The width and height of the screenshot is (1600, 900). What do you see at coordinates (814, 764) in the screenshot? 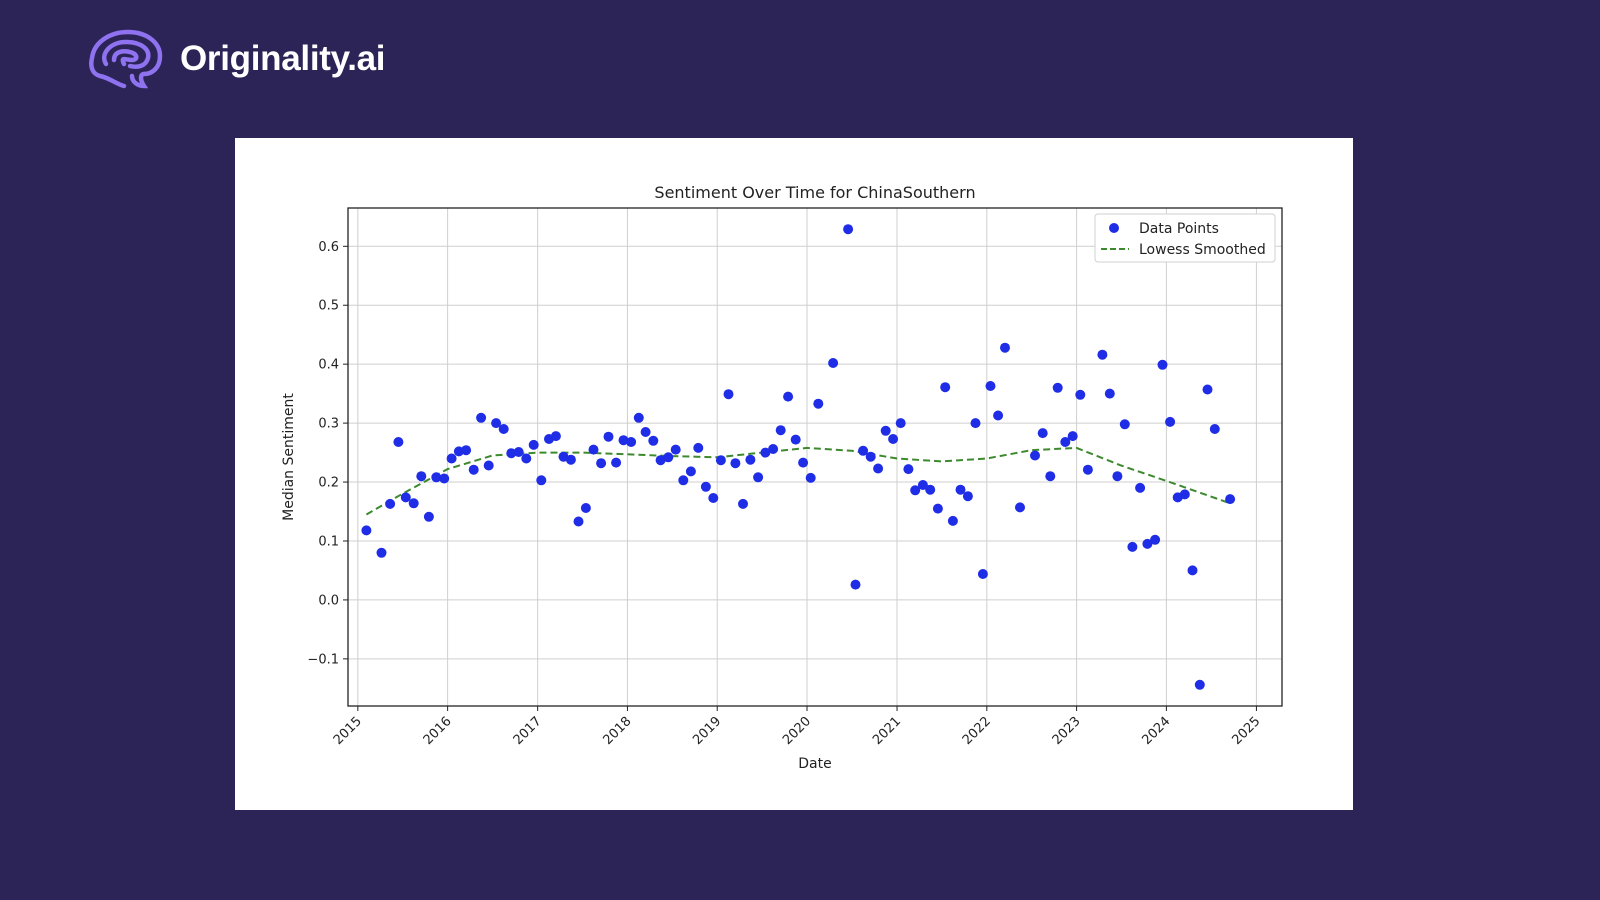
I see `x-axis-label: Date` at bounding box center [814, 764].